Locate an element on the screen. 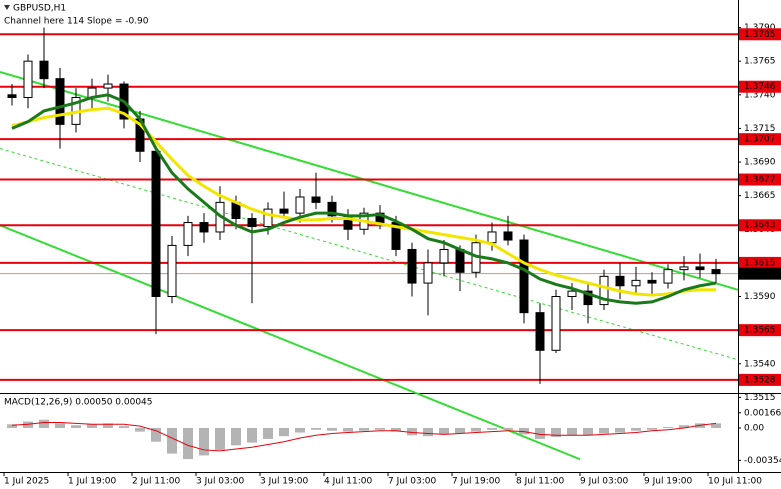 This screenshot has height=489, width=781. y-tick-label: 1.3665 is located at coordinates (760, 196).